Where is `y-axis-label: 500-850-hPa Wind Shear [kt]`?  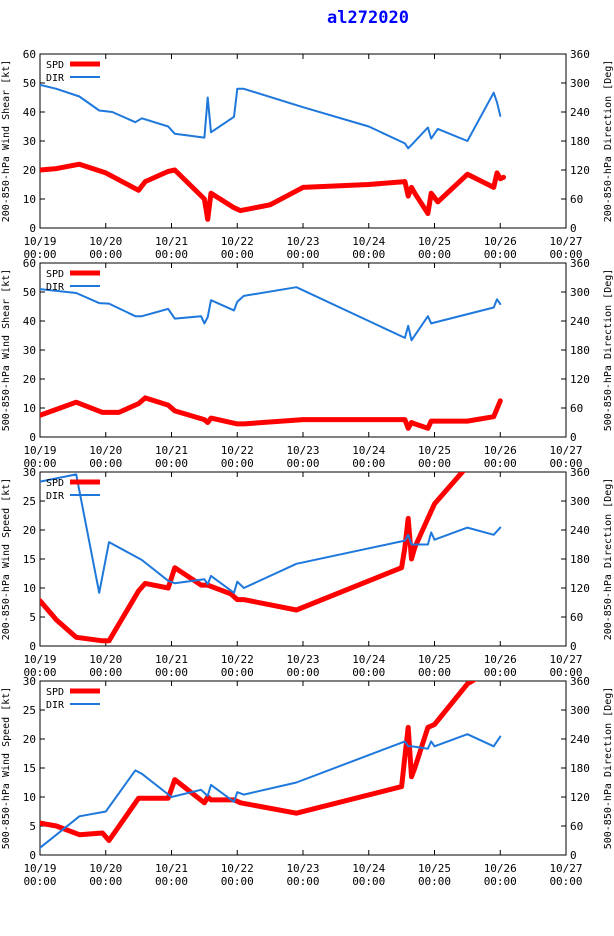 y-axis-label: 500-850-hPa Wind Shear [kt] is located at coordinates (6, 350).